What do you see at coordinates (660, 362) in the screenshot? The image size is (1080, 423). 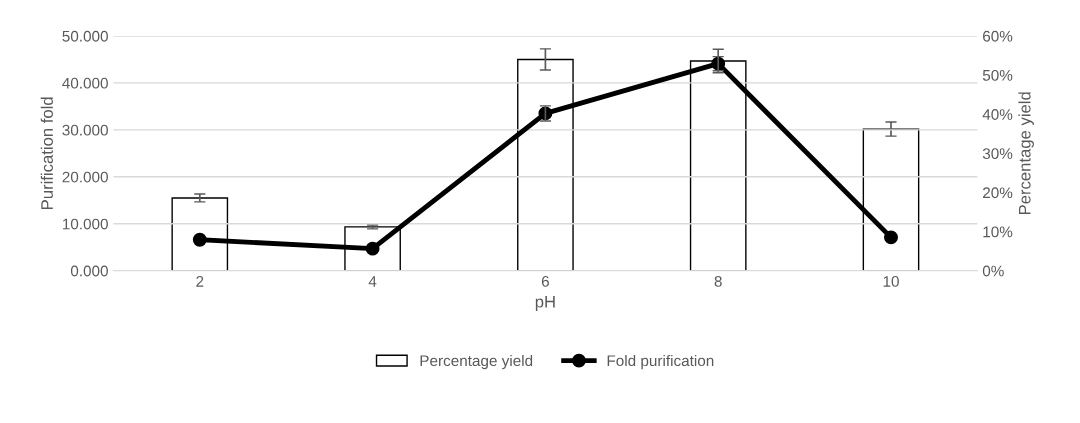 I see `legend-label: Fold purification` at bounding box center [660, 362].